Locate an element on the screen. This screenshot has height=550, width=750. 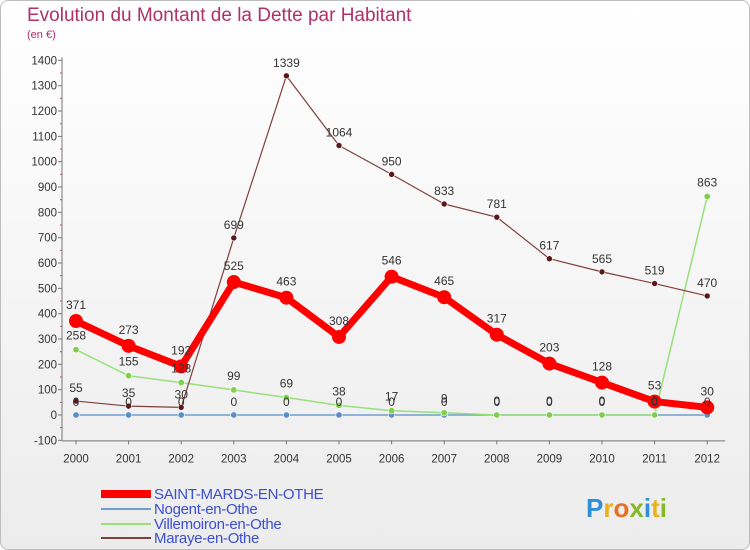
y-tick-label: 0 is located at coordinates (54, 416).